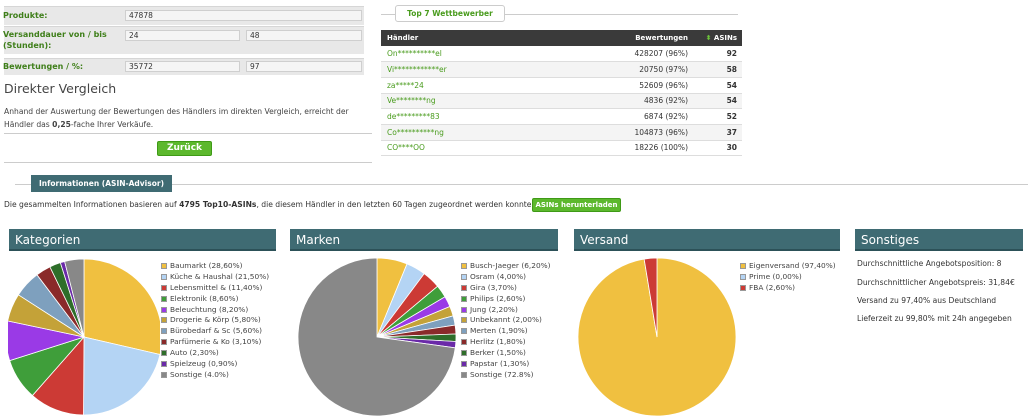  I want to click on legend-label: Jung (2,20%), so click(494, 309).